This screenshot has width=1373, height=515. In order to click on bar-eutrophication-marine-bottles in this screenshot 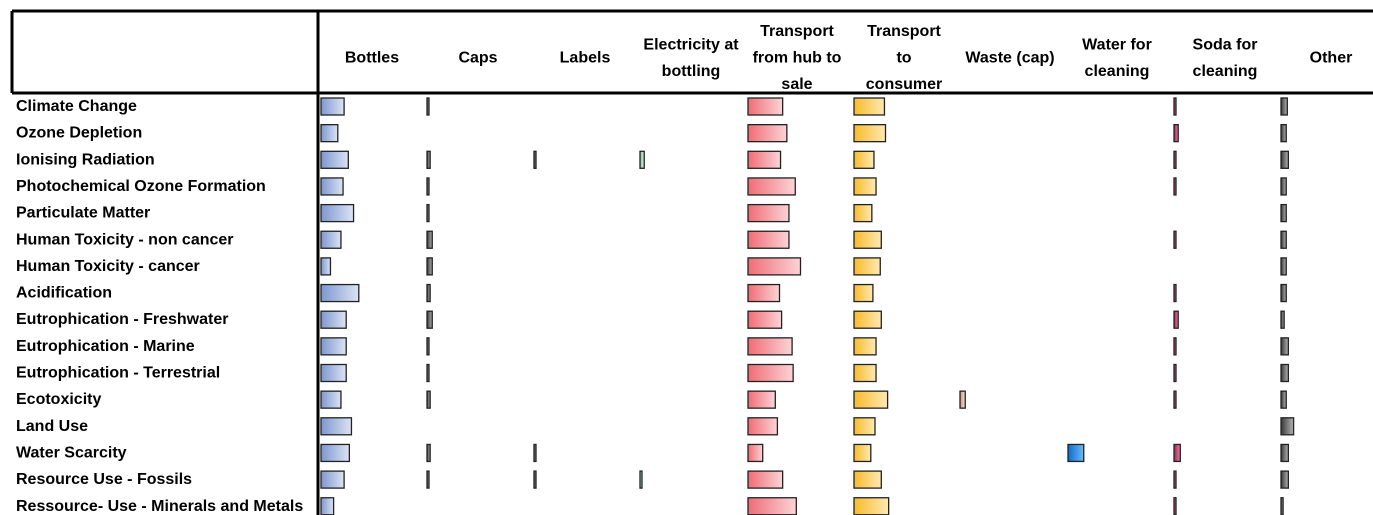, I will do `click(333, 346)`.